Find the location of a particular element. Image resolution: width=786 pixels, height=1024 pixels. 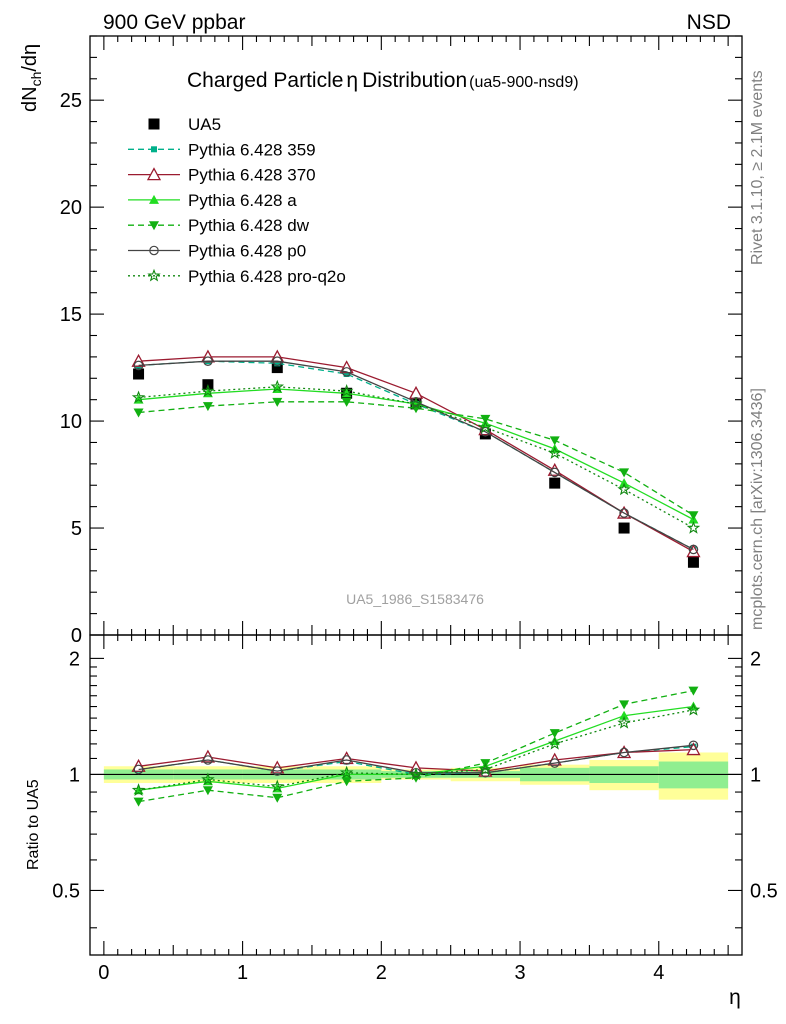

legend-entry: Pythia 6.428 370 is located at coordinates (222, 175).